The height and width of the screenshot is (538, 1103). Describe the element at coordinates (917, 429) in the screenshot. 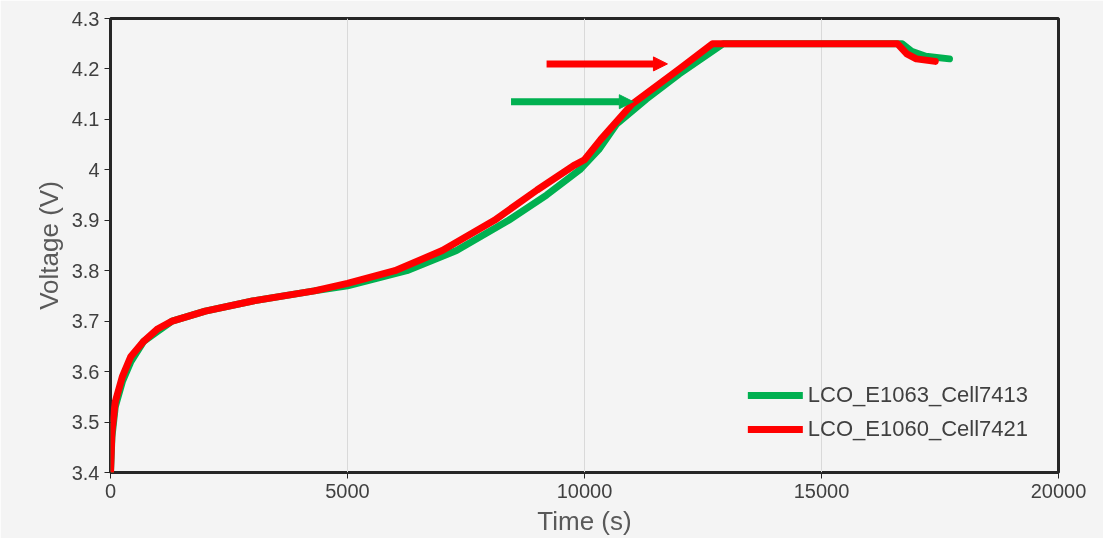

I see `legend-label: LCO_E1060_Cell7421` at that location.